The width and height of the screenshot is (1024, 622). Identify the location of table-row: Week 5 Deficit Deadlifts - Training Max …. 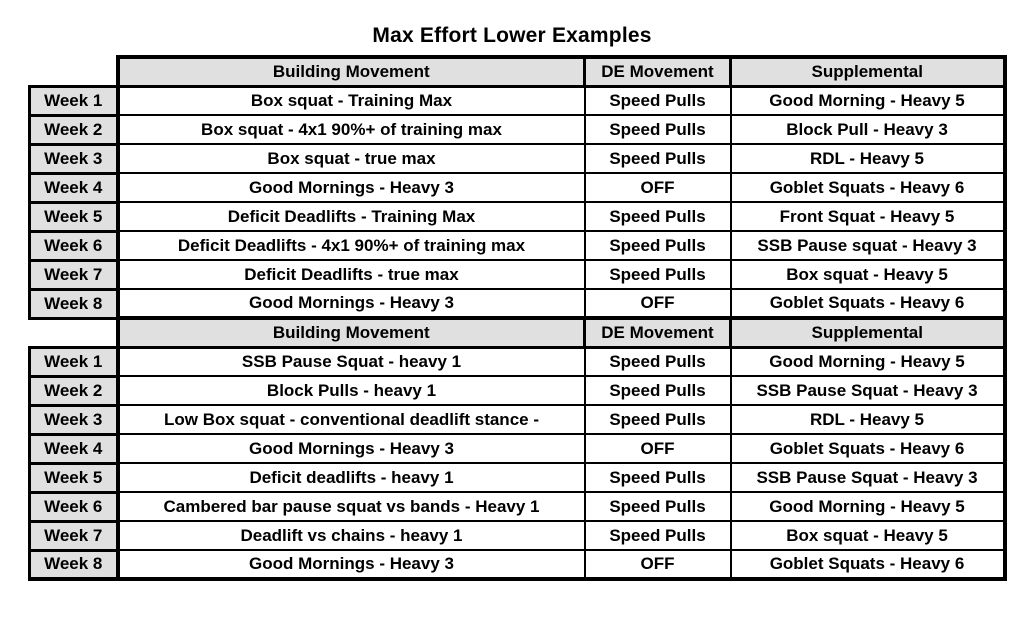
(517, 216).